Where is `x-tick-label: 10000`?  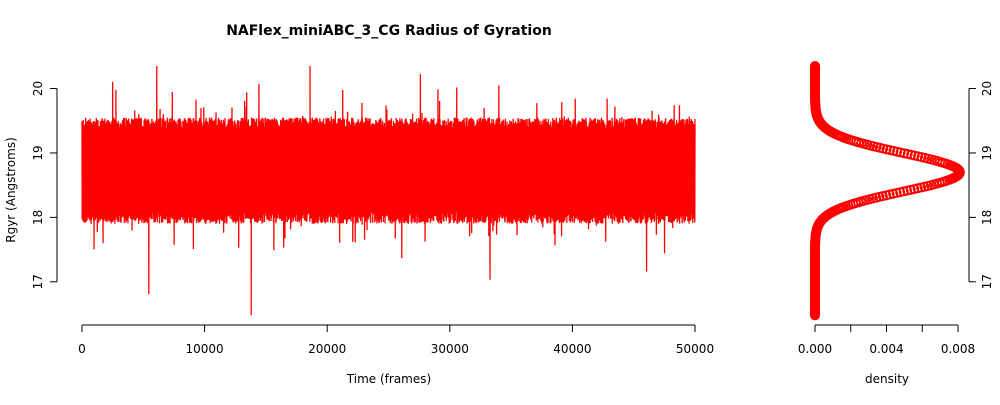 x-tick-label: 10000 is located at coordinates (205, 349).